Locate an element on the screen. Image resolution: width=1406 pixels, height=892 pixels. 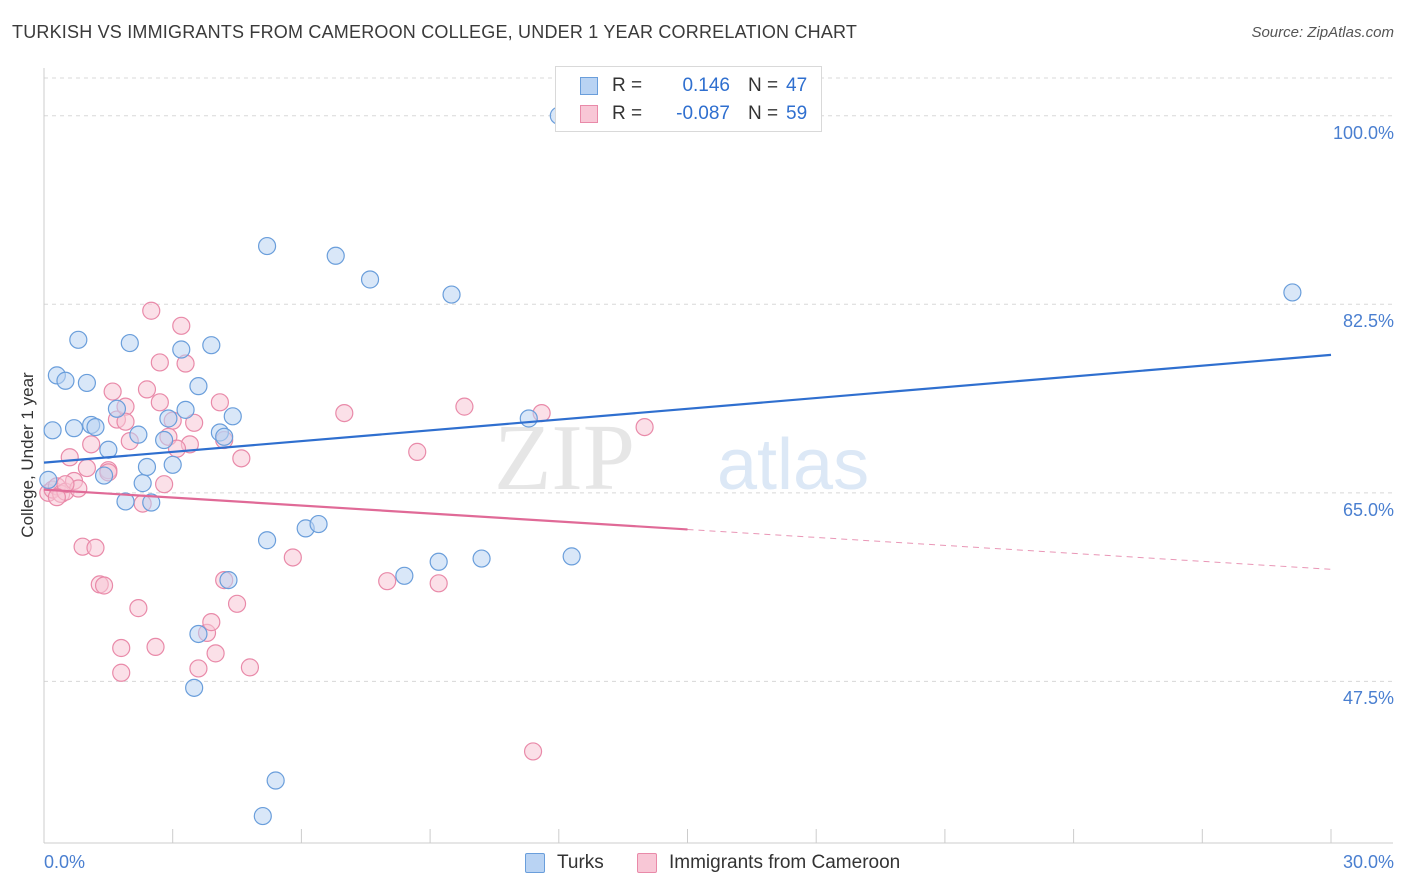
x-tick-label-max: 30.0% is located at coordinates (1368, 862).